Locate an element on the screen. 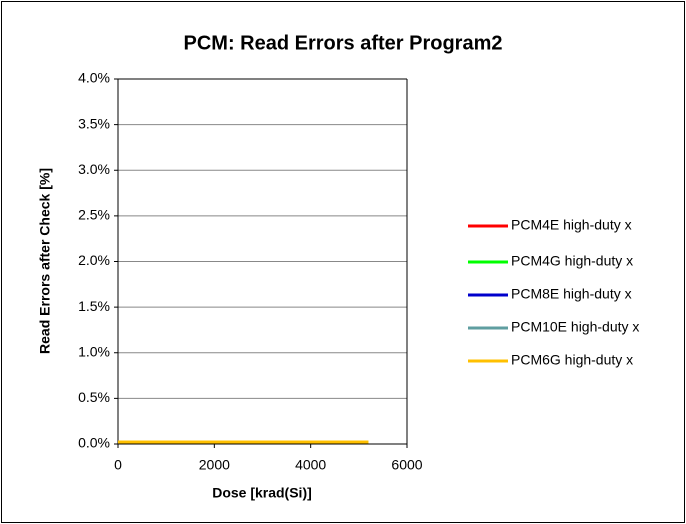 The height and width of the screenshot is (524, 686). x-axis-label: Dose [krad(Si)] is located at coordinates (262, 493).